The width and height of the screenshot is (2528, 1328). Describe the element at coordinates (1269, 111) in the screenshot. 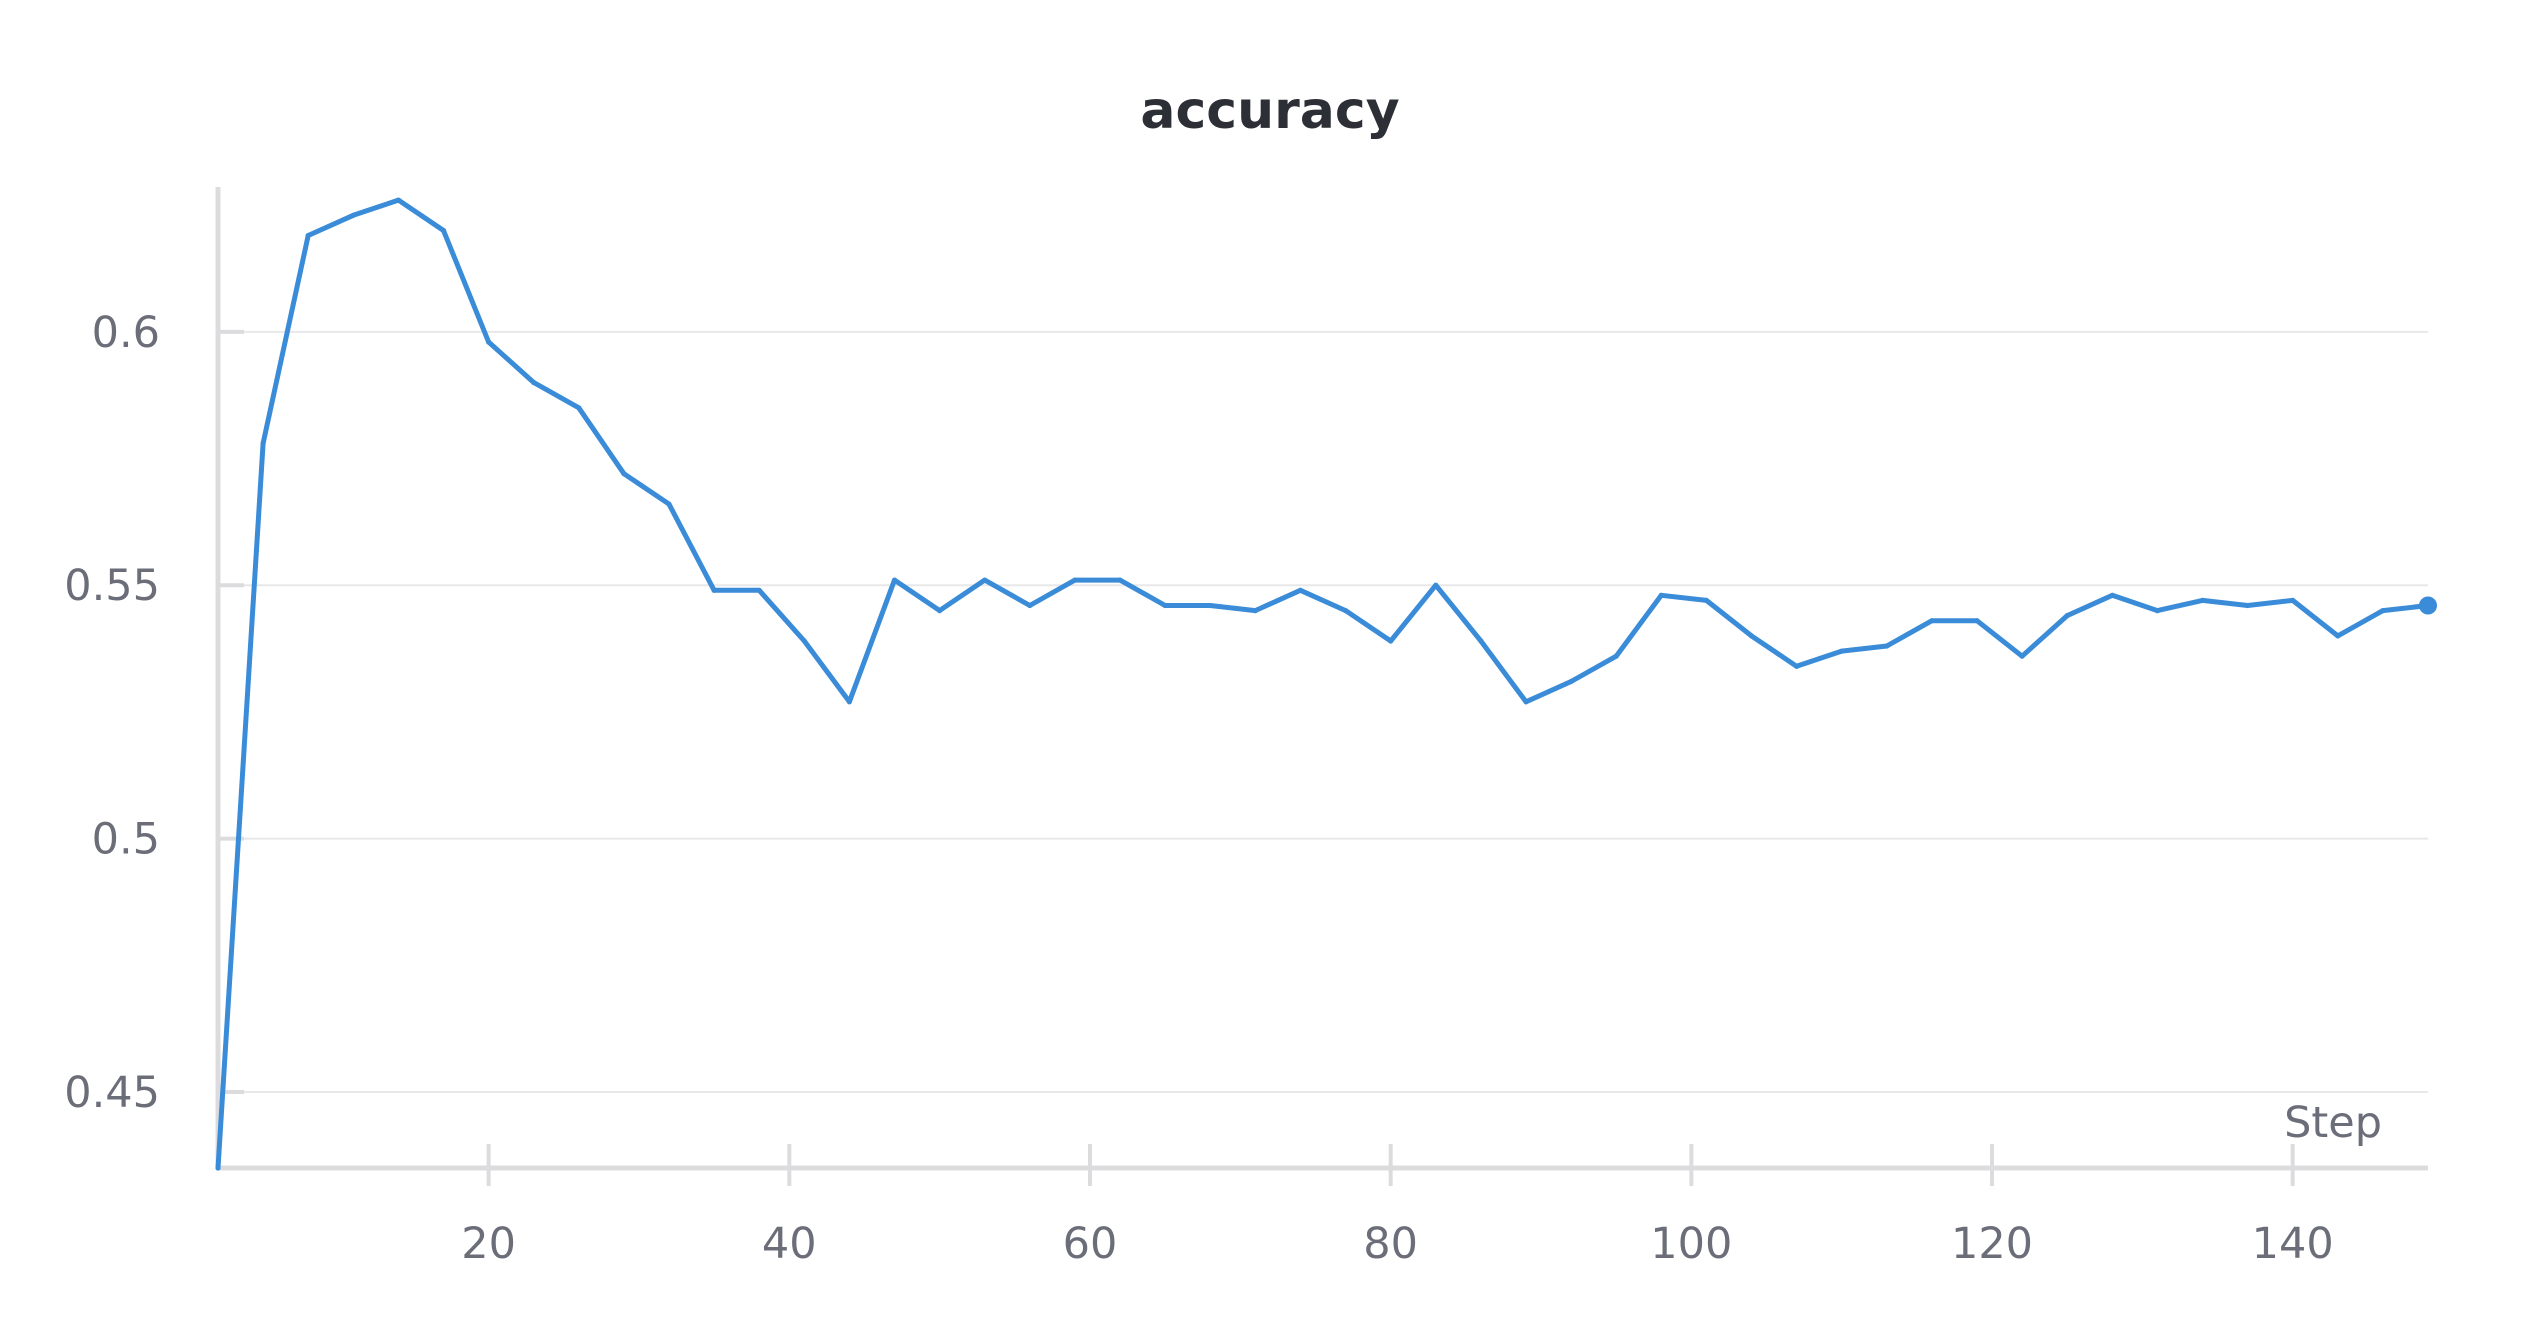

I see `chart-title: accuracy` at that location.